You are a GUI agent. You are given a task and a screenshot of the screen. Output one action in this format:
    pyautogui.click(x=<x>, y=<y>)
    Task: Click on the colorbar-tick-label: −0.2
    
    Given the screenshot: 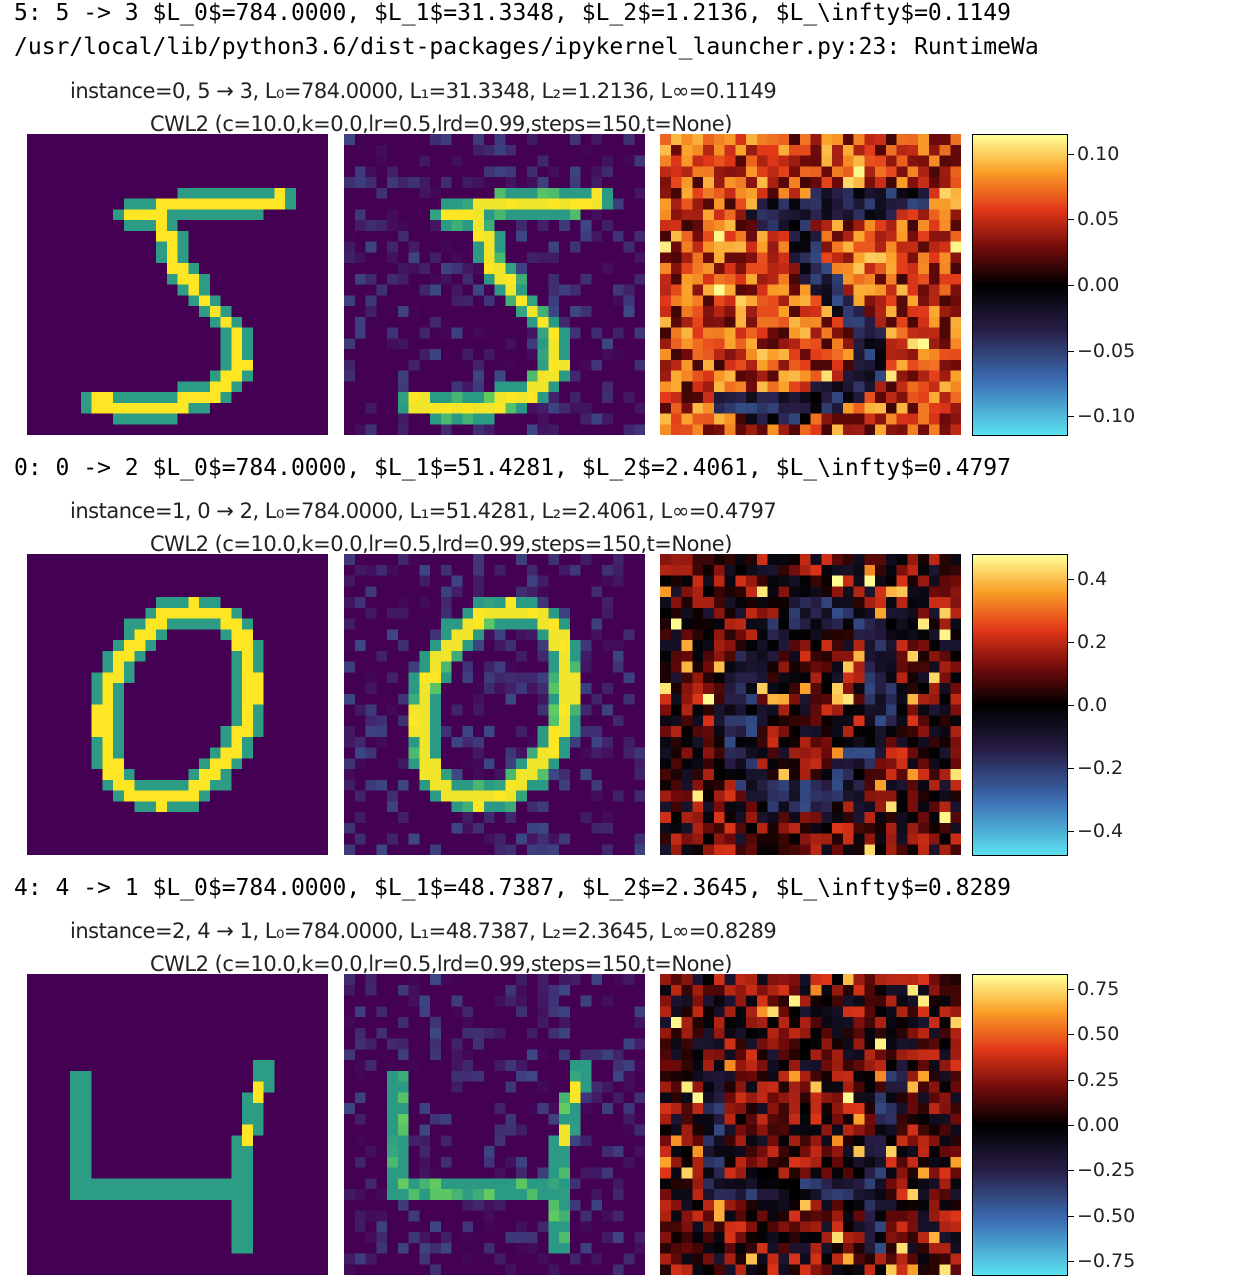 What is the action you would take?
    pyautogui.click(x=1100, y=768)
    